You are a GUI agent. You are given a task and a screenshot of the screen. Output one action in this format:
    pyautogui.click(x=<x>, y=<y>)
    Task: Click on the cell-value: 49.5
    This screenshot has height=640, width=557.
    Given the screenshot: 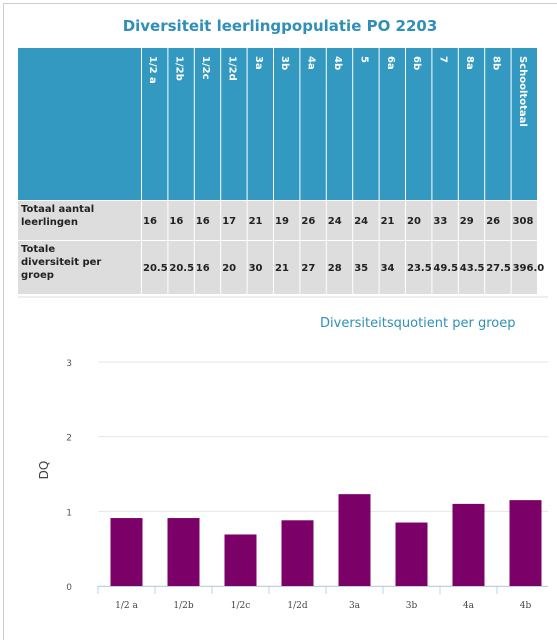 What is the action you would take?
    pyautogui.click(x=445, y=268)
    